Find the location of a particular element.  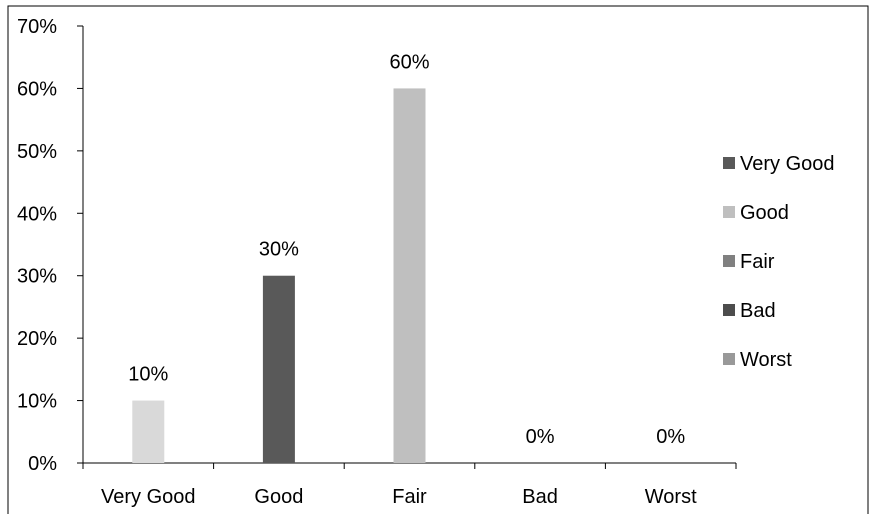

y-tick-label: 30% is located at coordinates (37, 277).